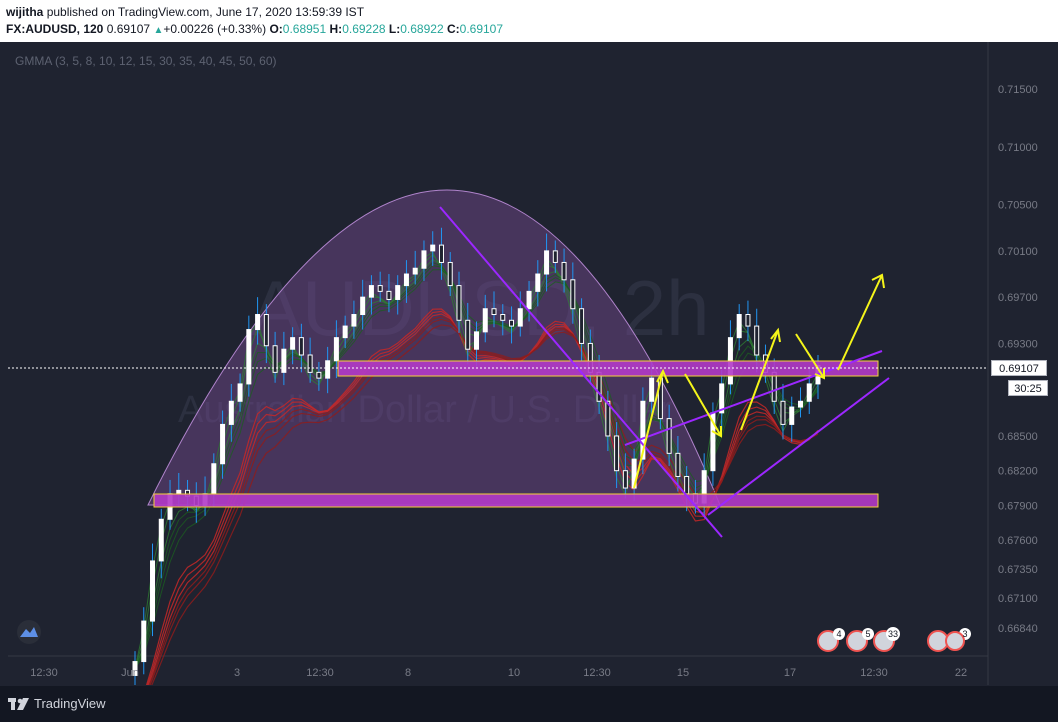 Image resolution: width=1058 pixels, height=722 pixels. Describe the element at coordinates (19, 704) in the screenshot. I see `tradingview-logo-icon` at that location.